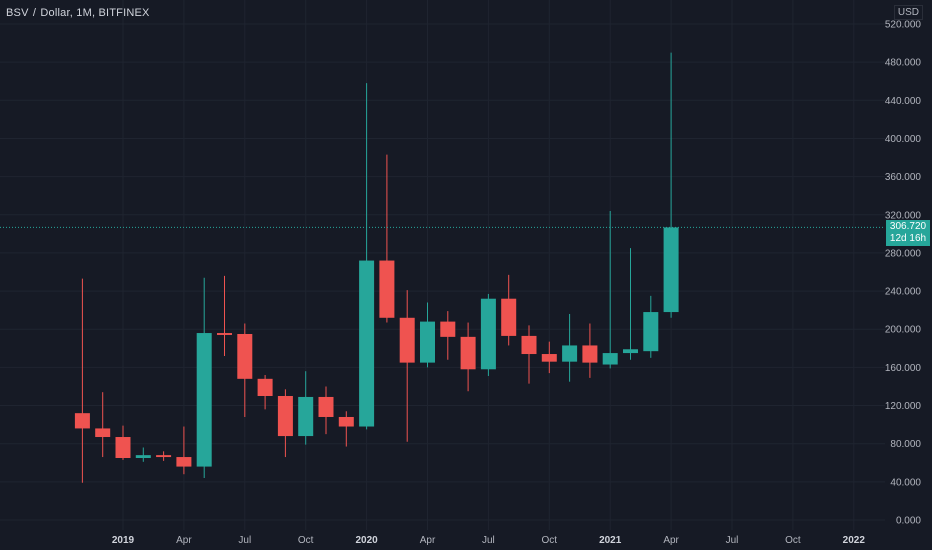 The height and width of the screenshot is (550, 932). What do you see at coordinates (908, 227) in the screenshot?
I see `last-price-value: 306.720` at bounding box center [908, 227].